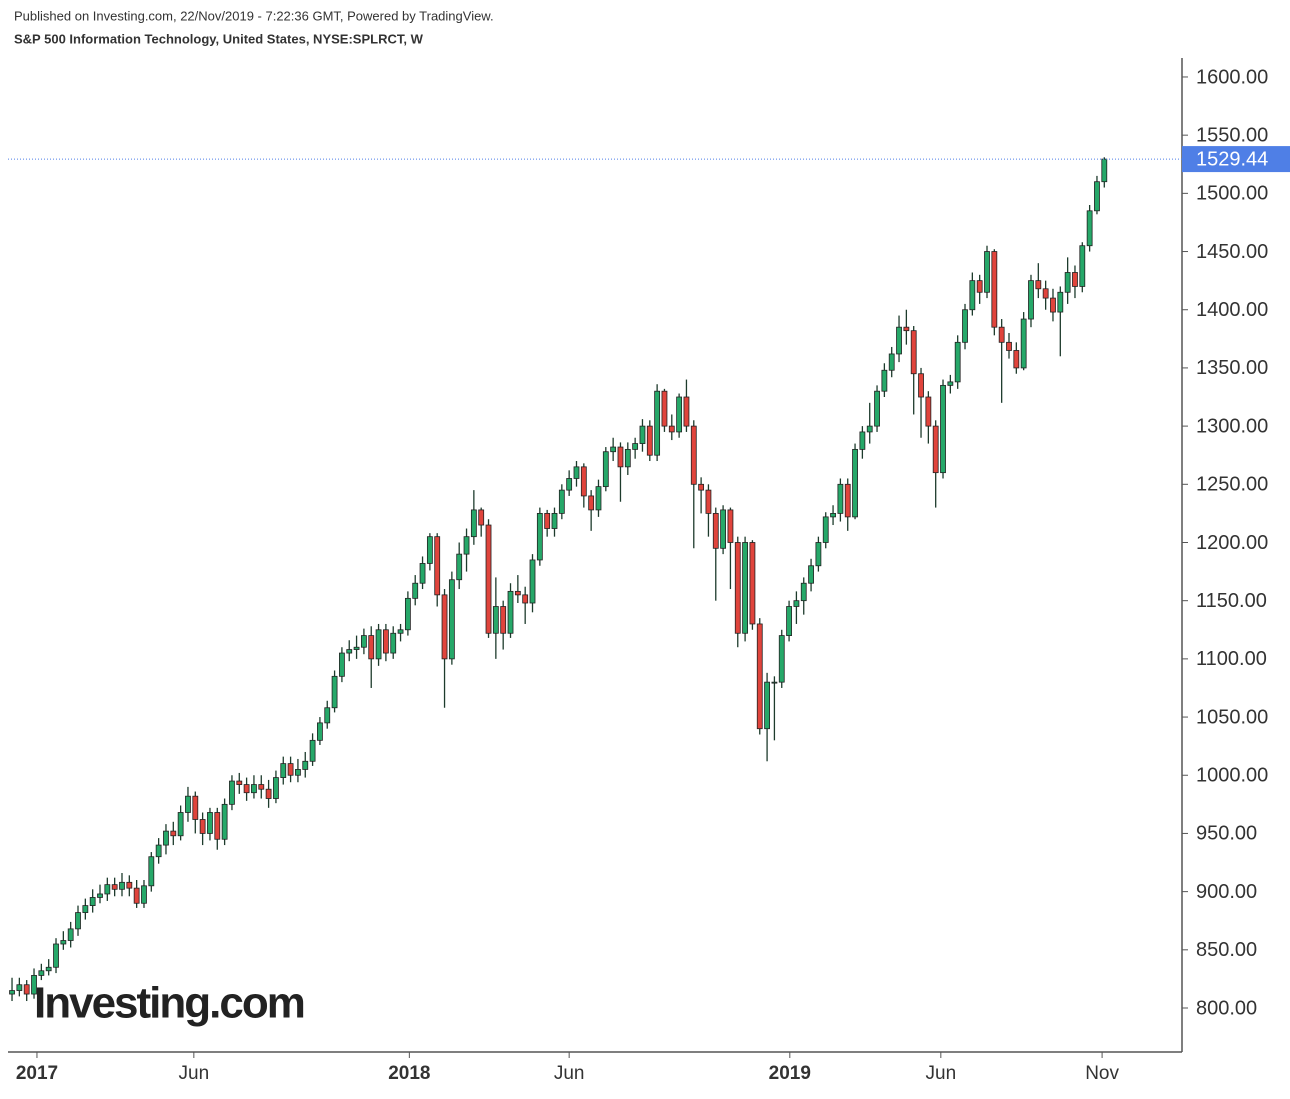 This screenshot has width=1290, height=1099. What do you see at coordinates (1236, 159) in the screenshot?
I see `last-price-box` at bounding box center [1236, 159].